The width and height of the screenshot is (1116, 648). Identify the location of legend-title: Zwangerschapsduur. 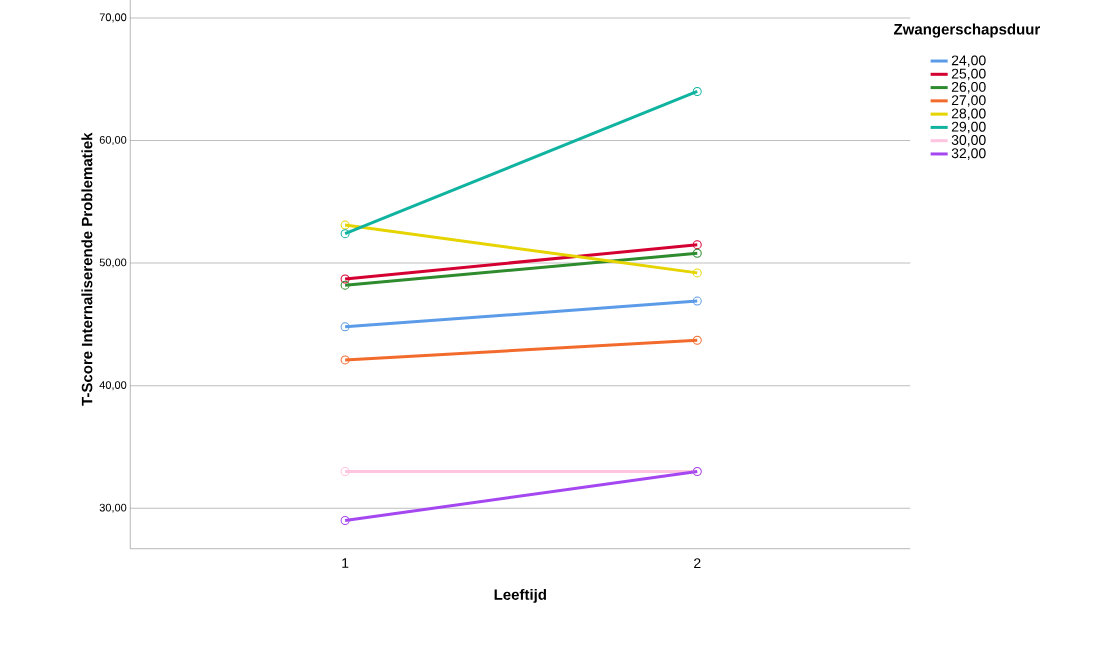
(967, 30).